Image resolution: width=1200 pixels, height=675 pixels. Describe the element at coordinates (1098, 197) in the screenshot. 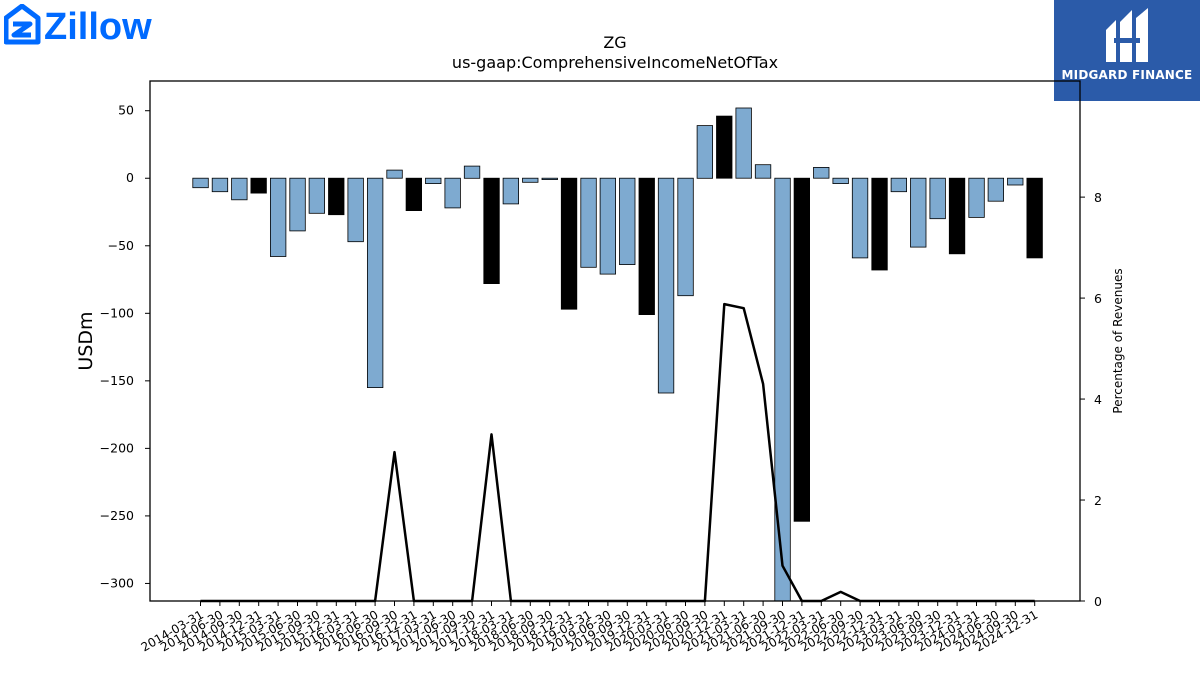

I see `y2-tick-label: 8` at that location.